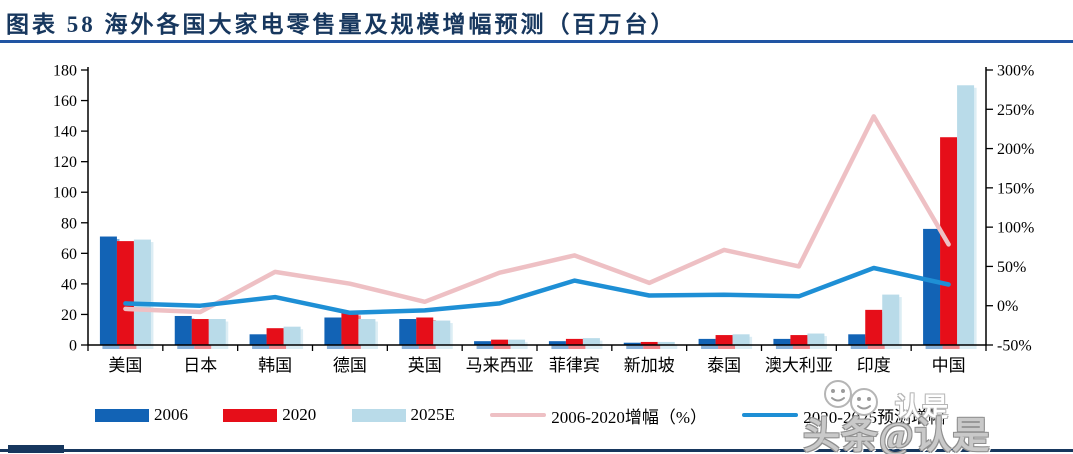 The height and width of the screenshot is (454, 1073). What do you see at coordinates (408, 332) in the screenshot?
I see `bar-2006-英国` at bounding box center [408, 332].